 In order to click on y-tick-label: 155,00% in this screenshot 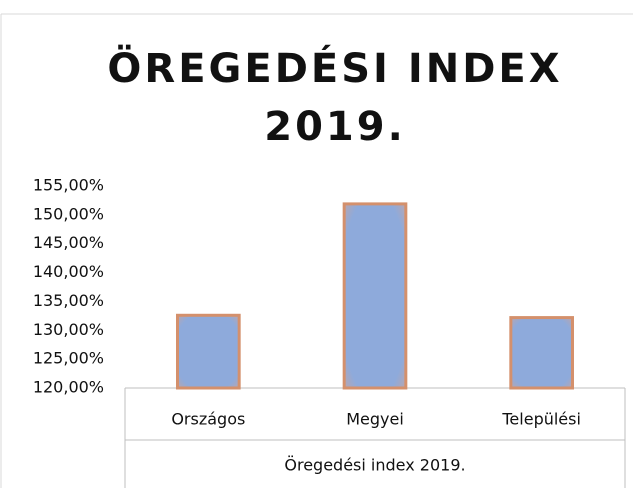, I will do `click(68, 185)`.